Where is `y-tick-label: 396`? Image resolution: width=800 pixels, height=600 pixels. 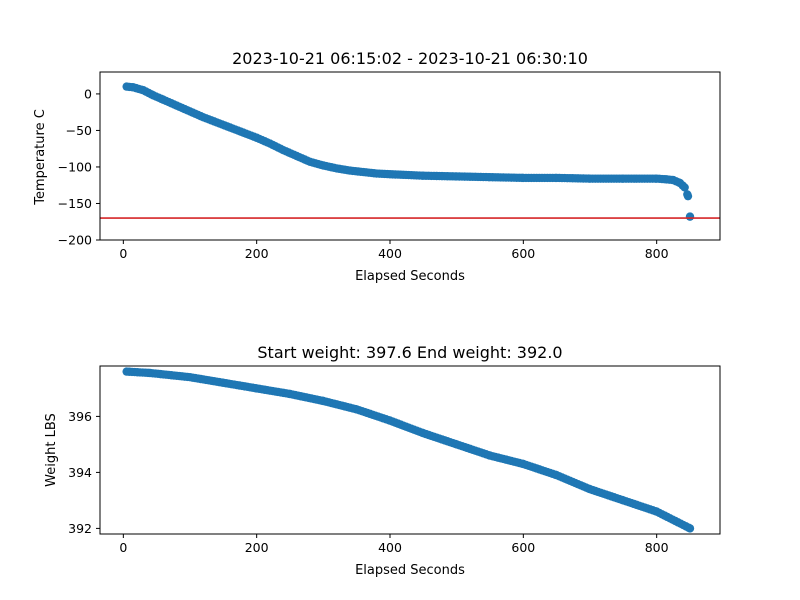 y-tick-label: 396 is located at coordinates (80, 416).